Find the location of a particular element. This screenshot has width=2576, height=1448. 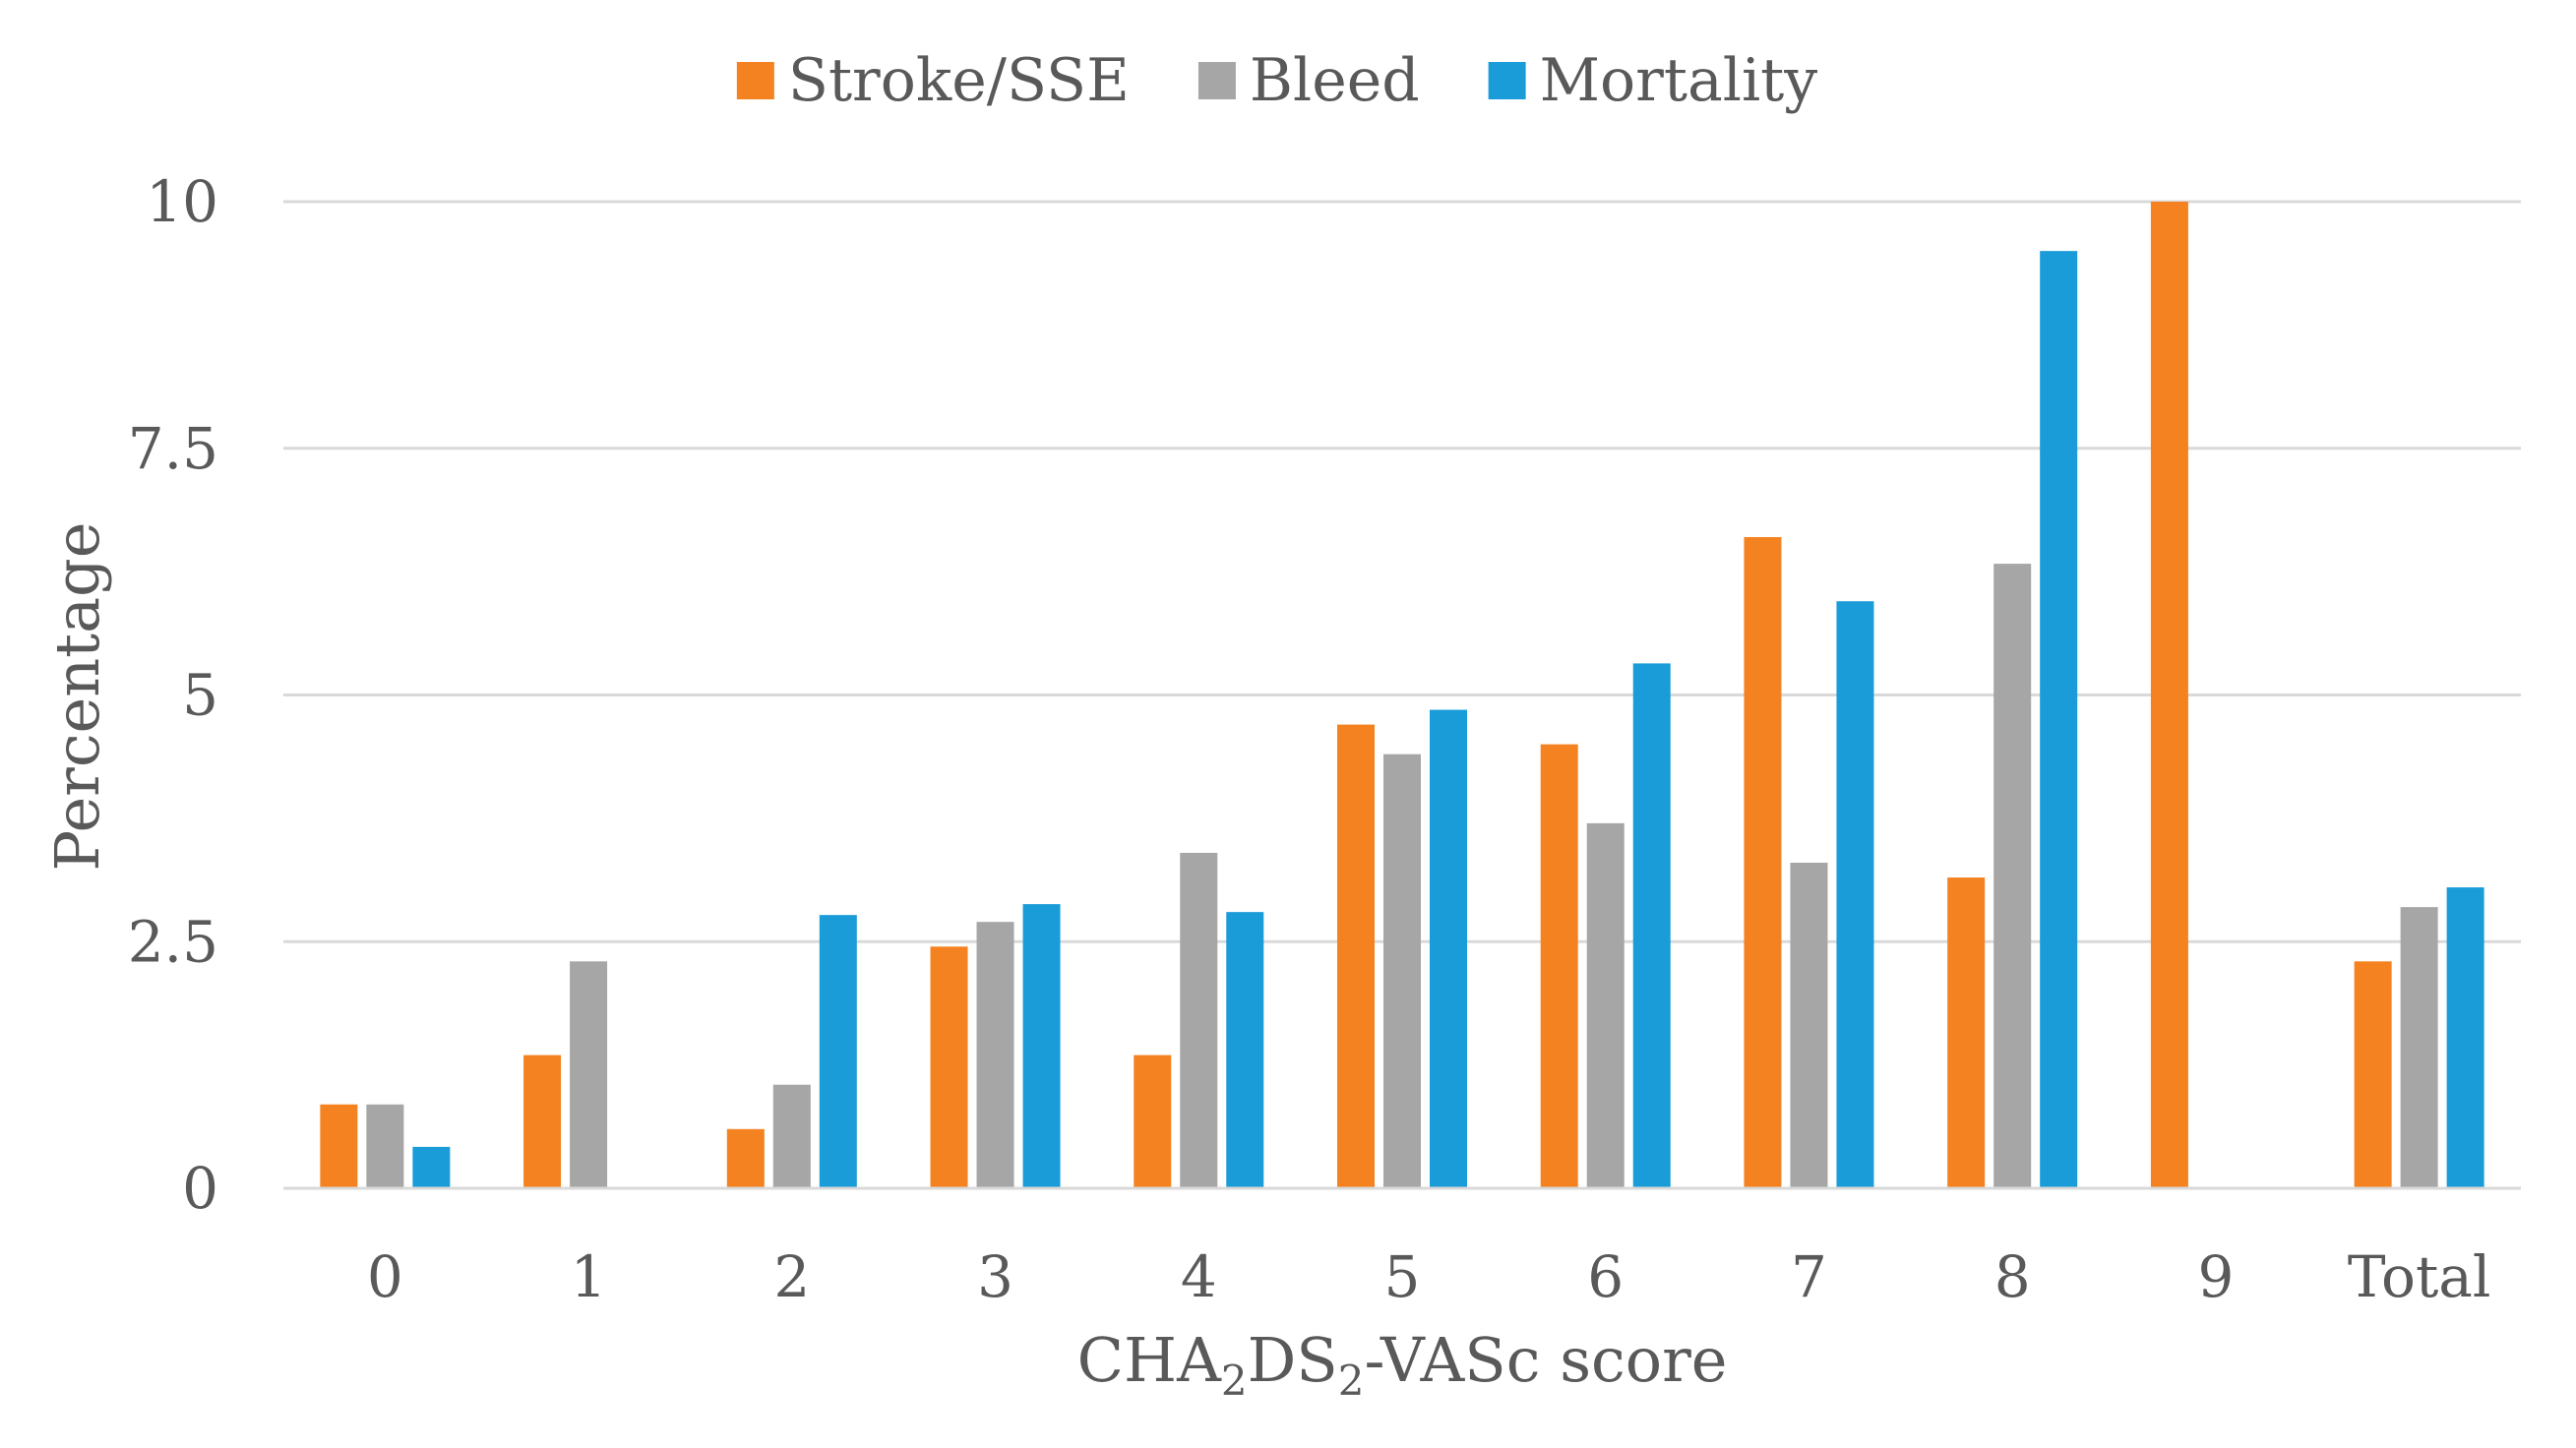

legend-label: Stroke/SSE is located at coordinates (959, 81).